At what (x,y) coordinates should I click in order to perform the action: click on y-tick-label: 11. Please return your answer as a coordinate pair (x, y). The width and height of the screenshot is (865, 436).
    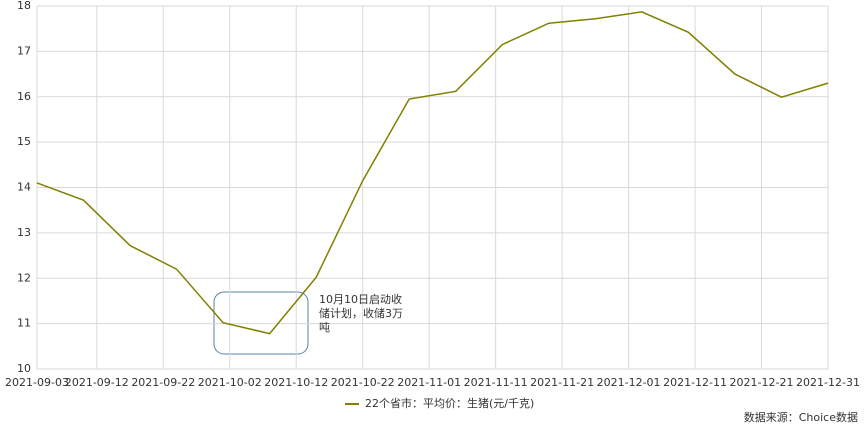
    Looking at the image, I should click on (24, 323).